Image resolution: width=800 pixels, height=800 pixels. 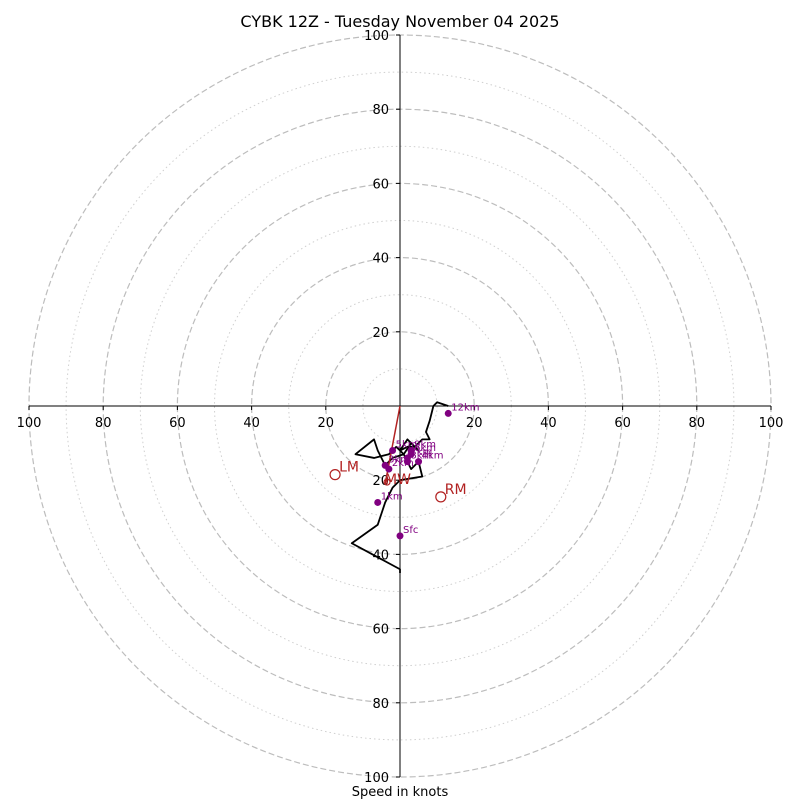 I want to click on height-marker-label: 8km, so click(x=421, y=456).